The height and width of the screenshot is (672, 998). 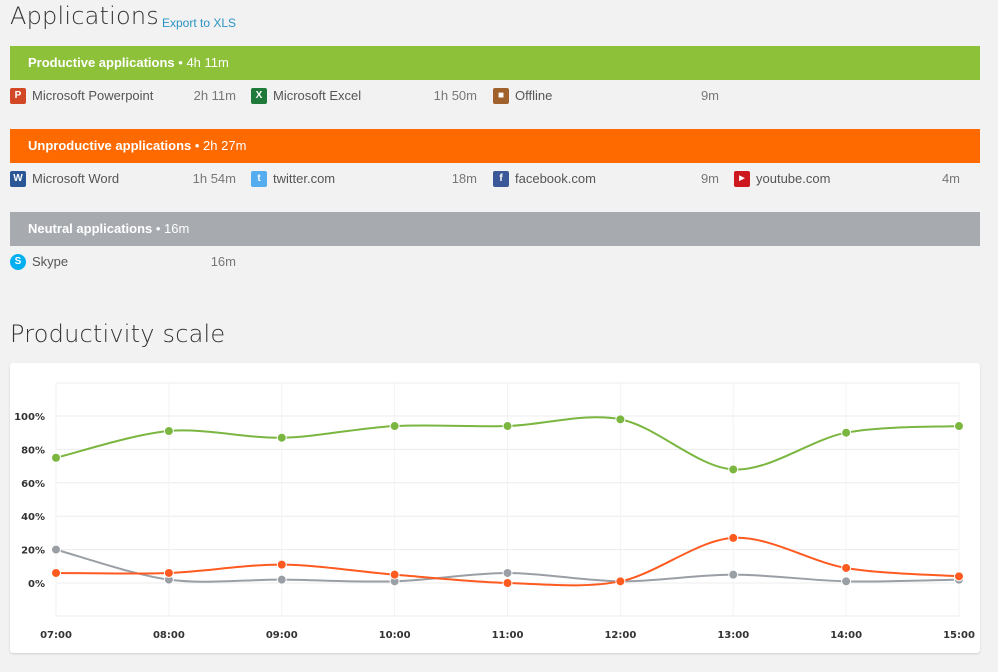 What do you see at coordinates (223, 261) in the screenshot?
I see `app-time: 16m` at bounding box center [223, 261].